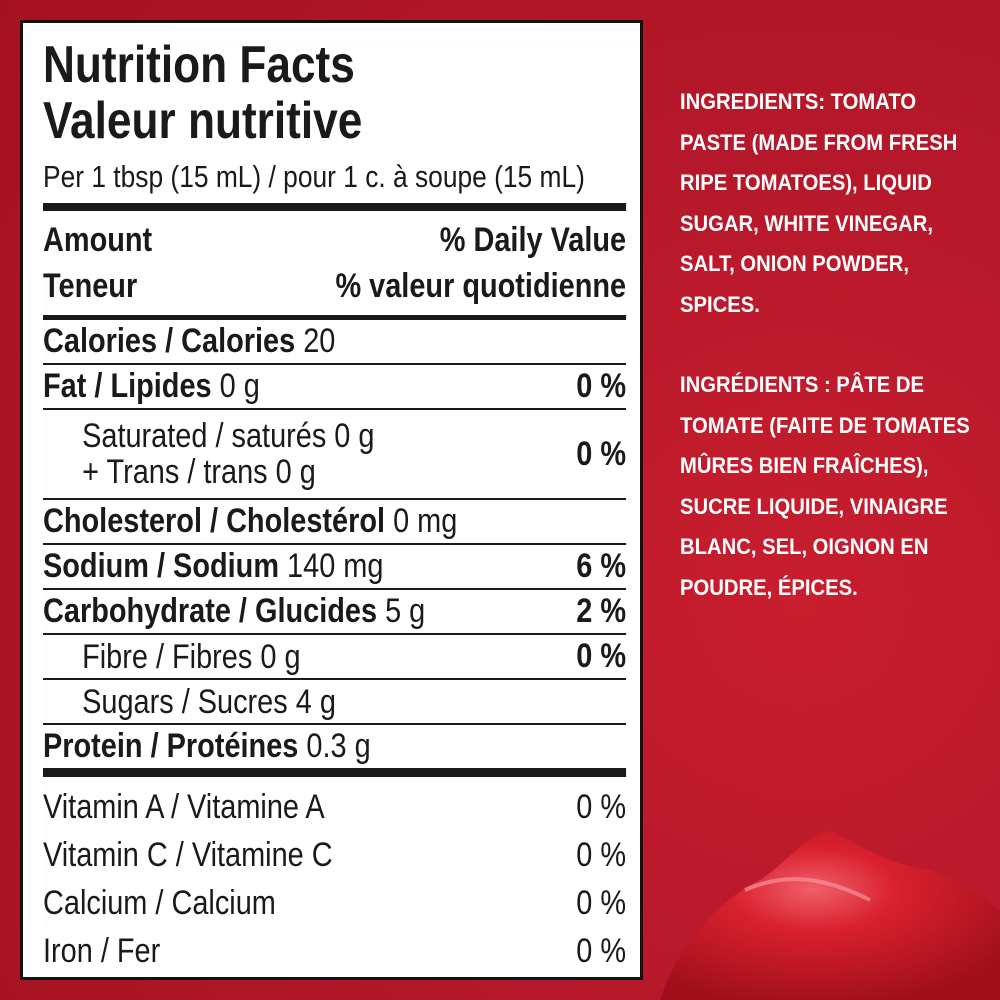 This screenshot has width=1000, height=1000. Describe the element at coordinates (171, 746) in the screenshot. I see `nutrient-label: Protein / Protéines` at that location.